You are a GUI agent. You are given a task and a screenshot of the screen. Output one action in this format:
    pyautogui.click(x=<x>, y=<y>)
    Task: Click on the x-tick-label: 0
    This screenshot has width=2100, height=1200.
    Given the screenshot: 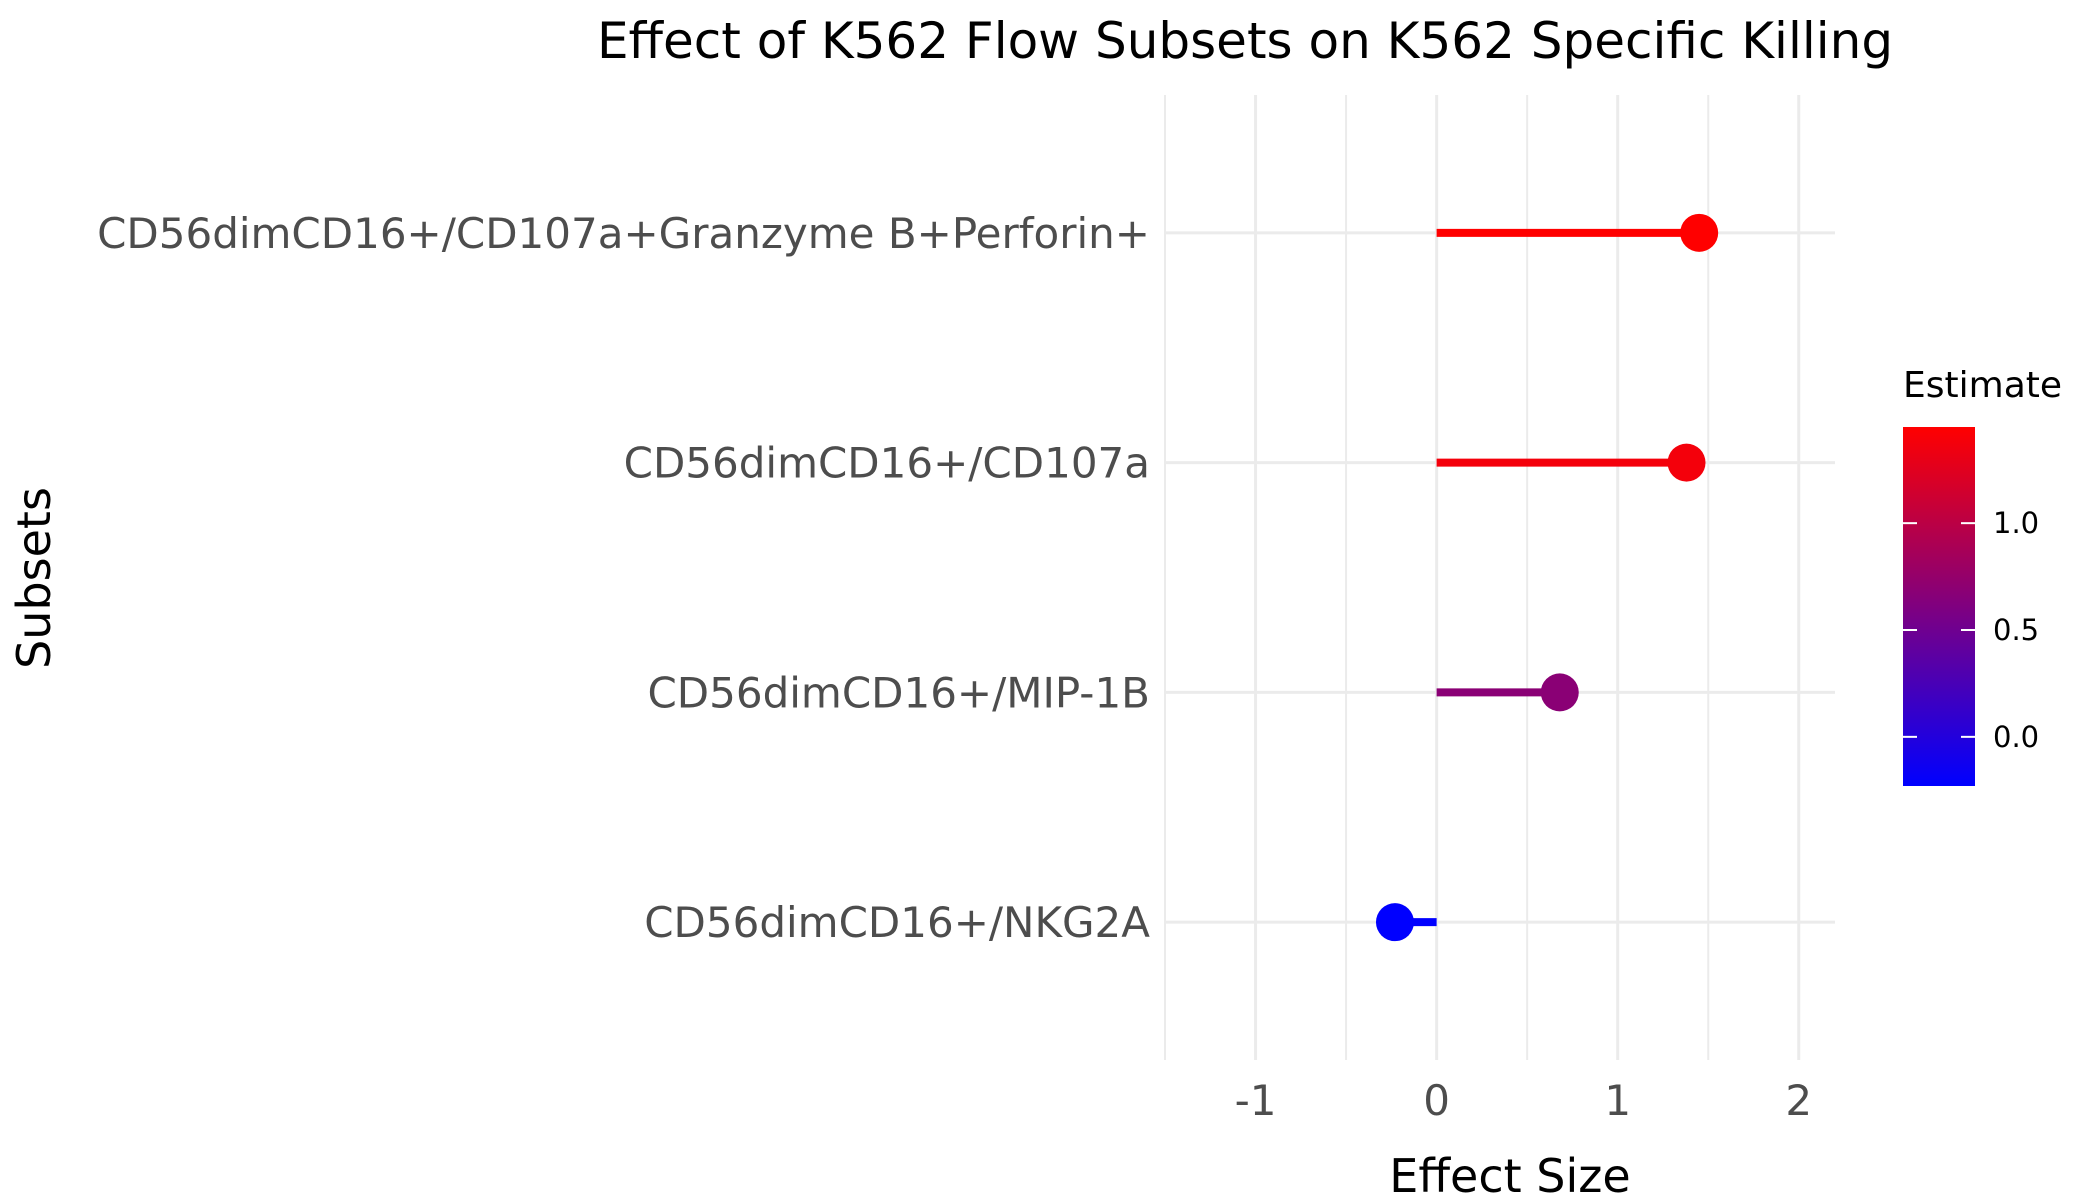 What is the action you would take?
    pyautogui.click(x=1436, y=1100)
    